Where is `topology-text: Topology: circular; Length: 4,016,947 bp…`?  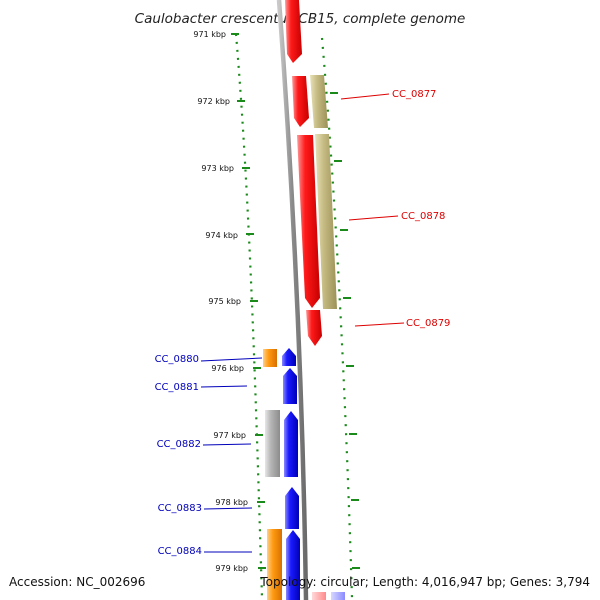 topology-text: Topology: circular; Length: 4,016,947 bp… is located at coordinates (424, 582).